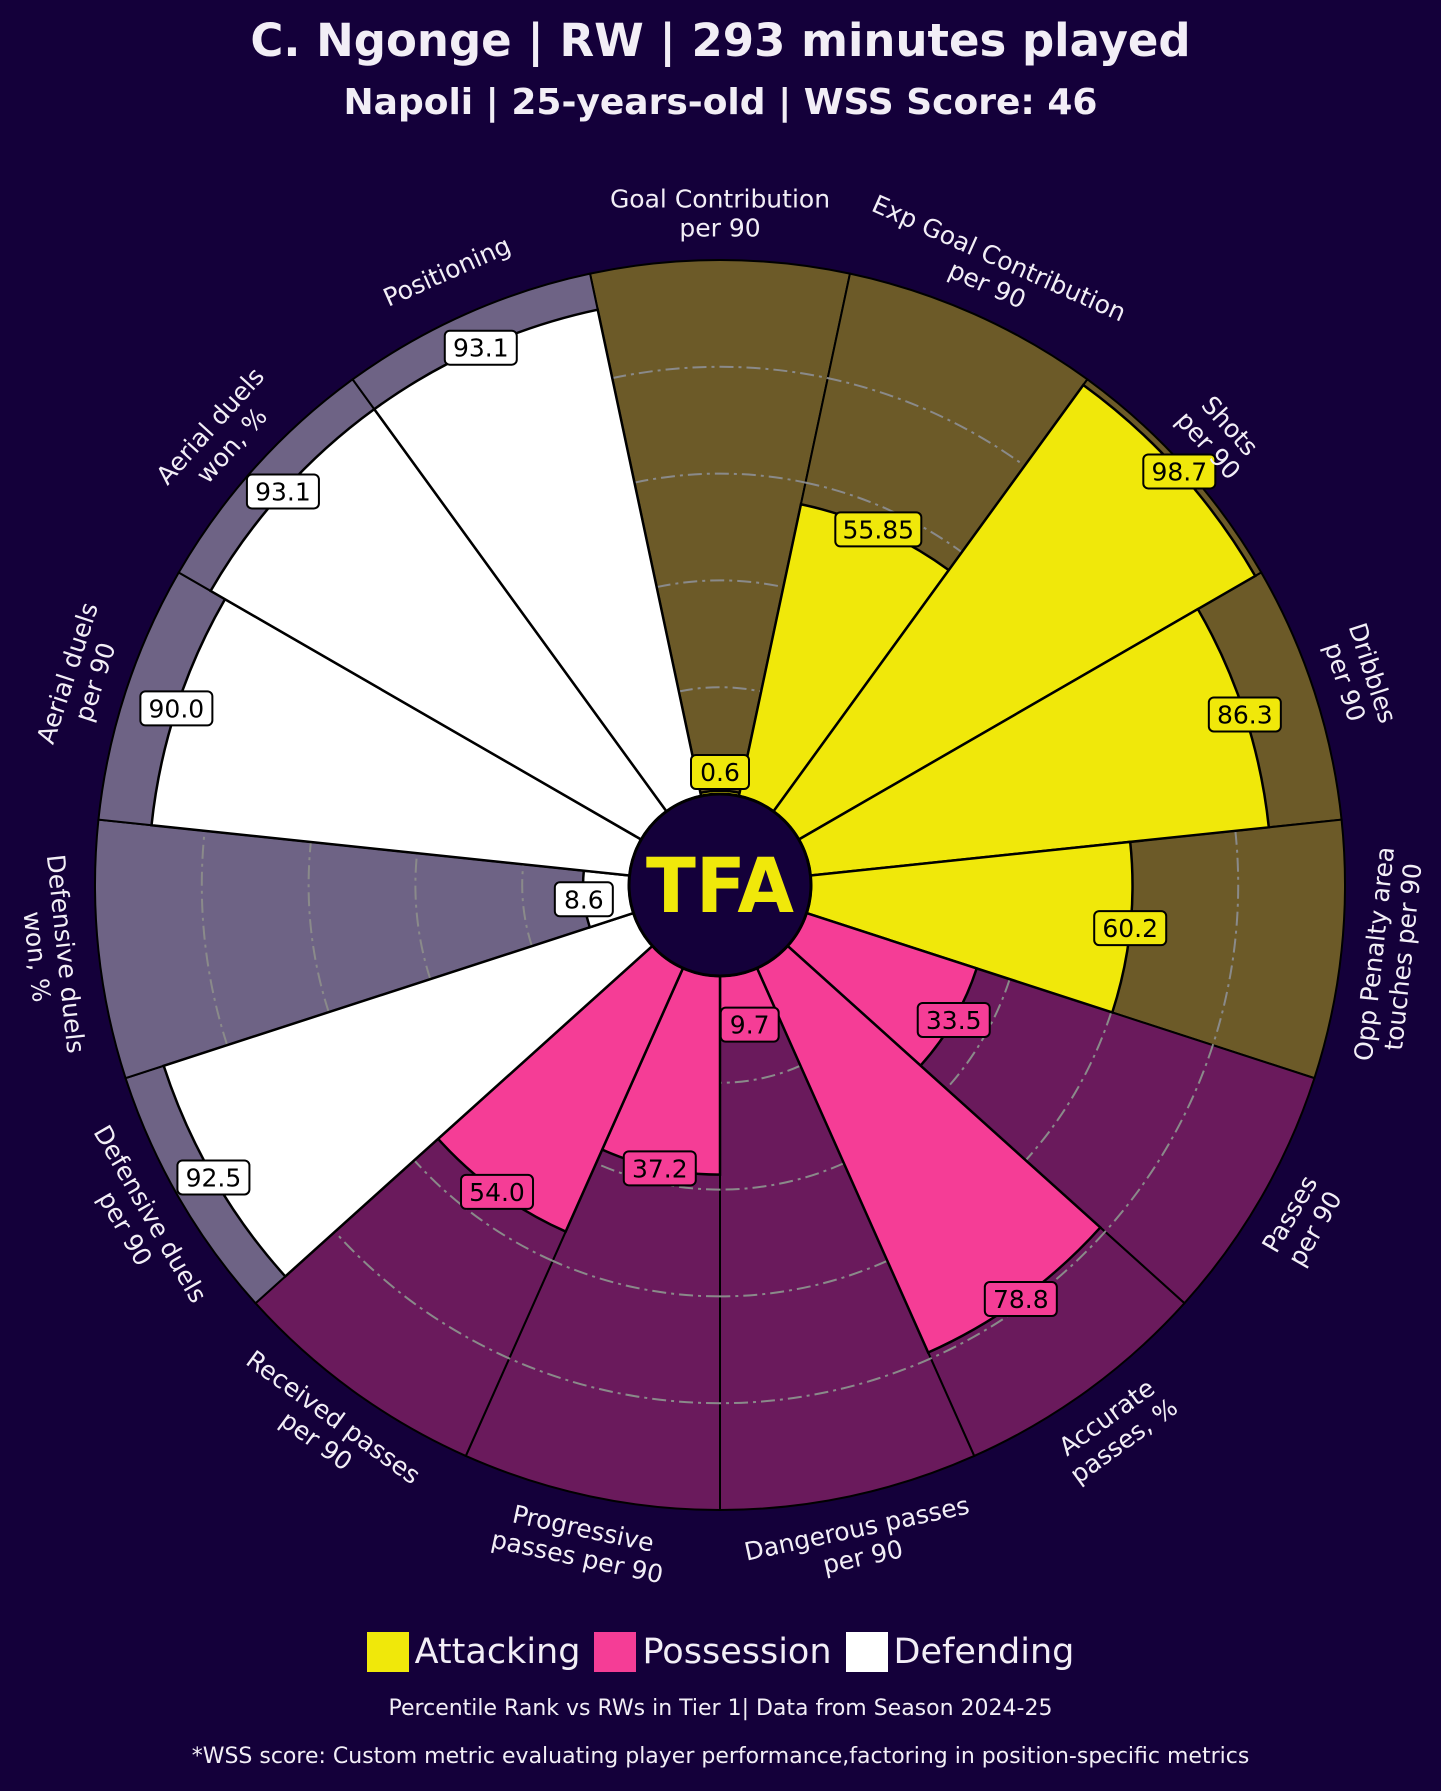 This screenshot has width=1441, height=1791. Describe the element at coordinates (497, 1652) in the screenshot. I see `legend-label: Attacking` at that location.